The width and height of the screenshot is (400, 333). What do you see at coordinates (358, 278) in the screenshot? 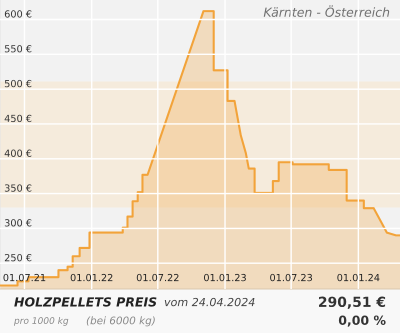
I see `x-tick-label: 01.01.24` at bounding box center [358, 278].